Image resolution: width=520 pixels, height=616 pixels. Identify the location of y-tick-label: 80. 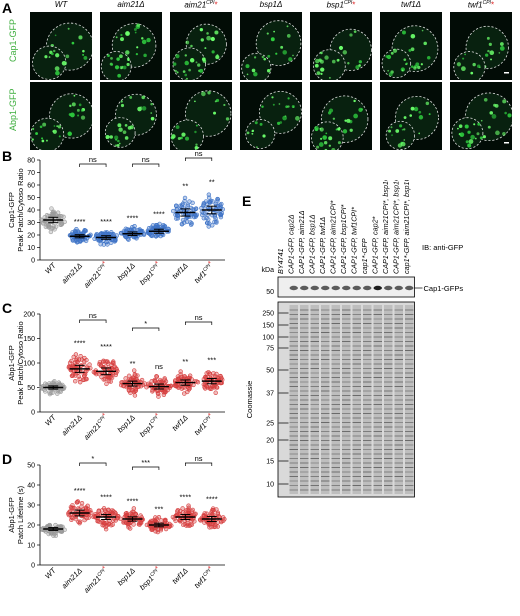
(31, 161).